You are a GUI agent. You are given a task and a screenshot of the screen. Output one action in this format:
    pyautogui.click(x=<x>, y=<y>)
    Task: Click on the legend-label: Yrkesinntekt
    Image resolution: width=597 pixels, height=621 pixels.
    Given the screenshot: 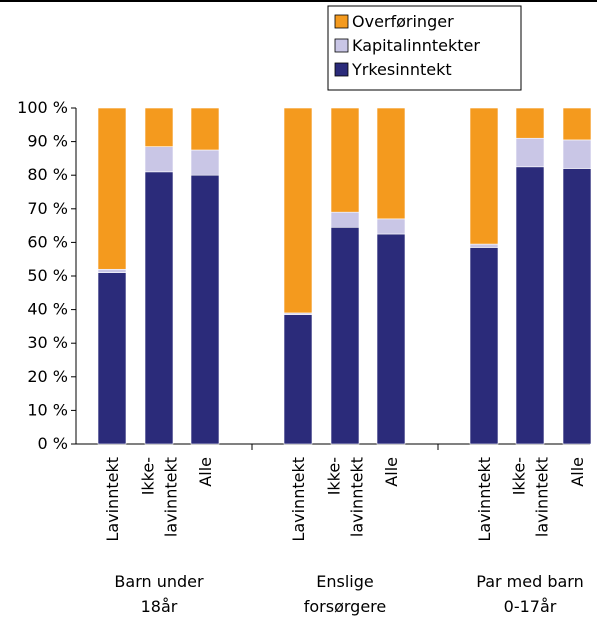 What is the action you would take?
    pyautogui.click(x=401, y=69)
    